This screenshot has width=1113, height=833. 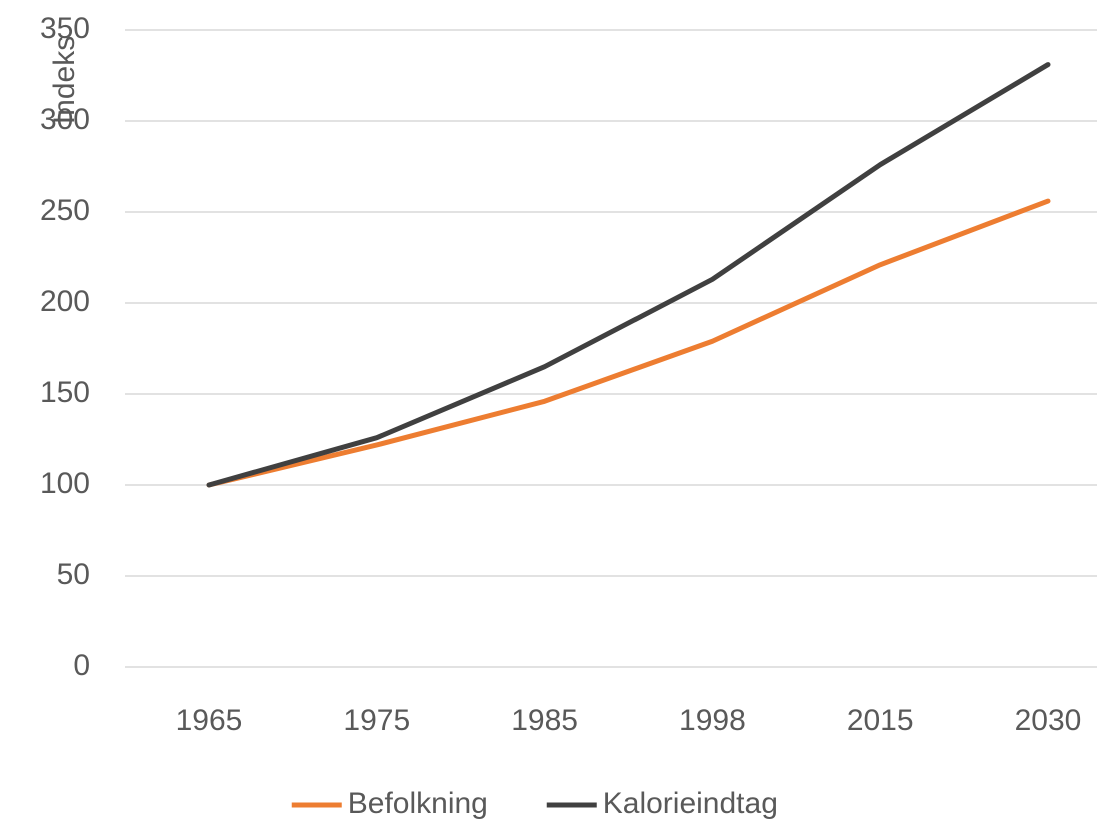 I want to click on y-tick-label: 0, so click(x=81, y=665).